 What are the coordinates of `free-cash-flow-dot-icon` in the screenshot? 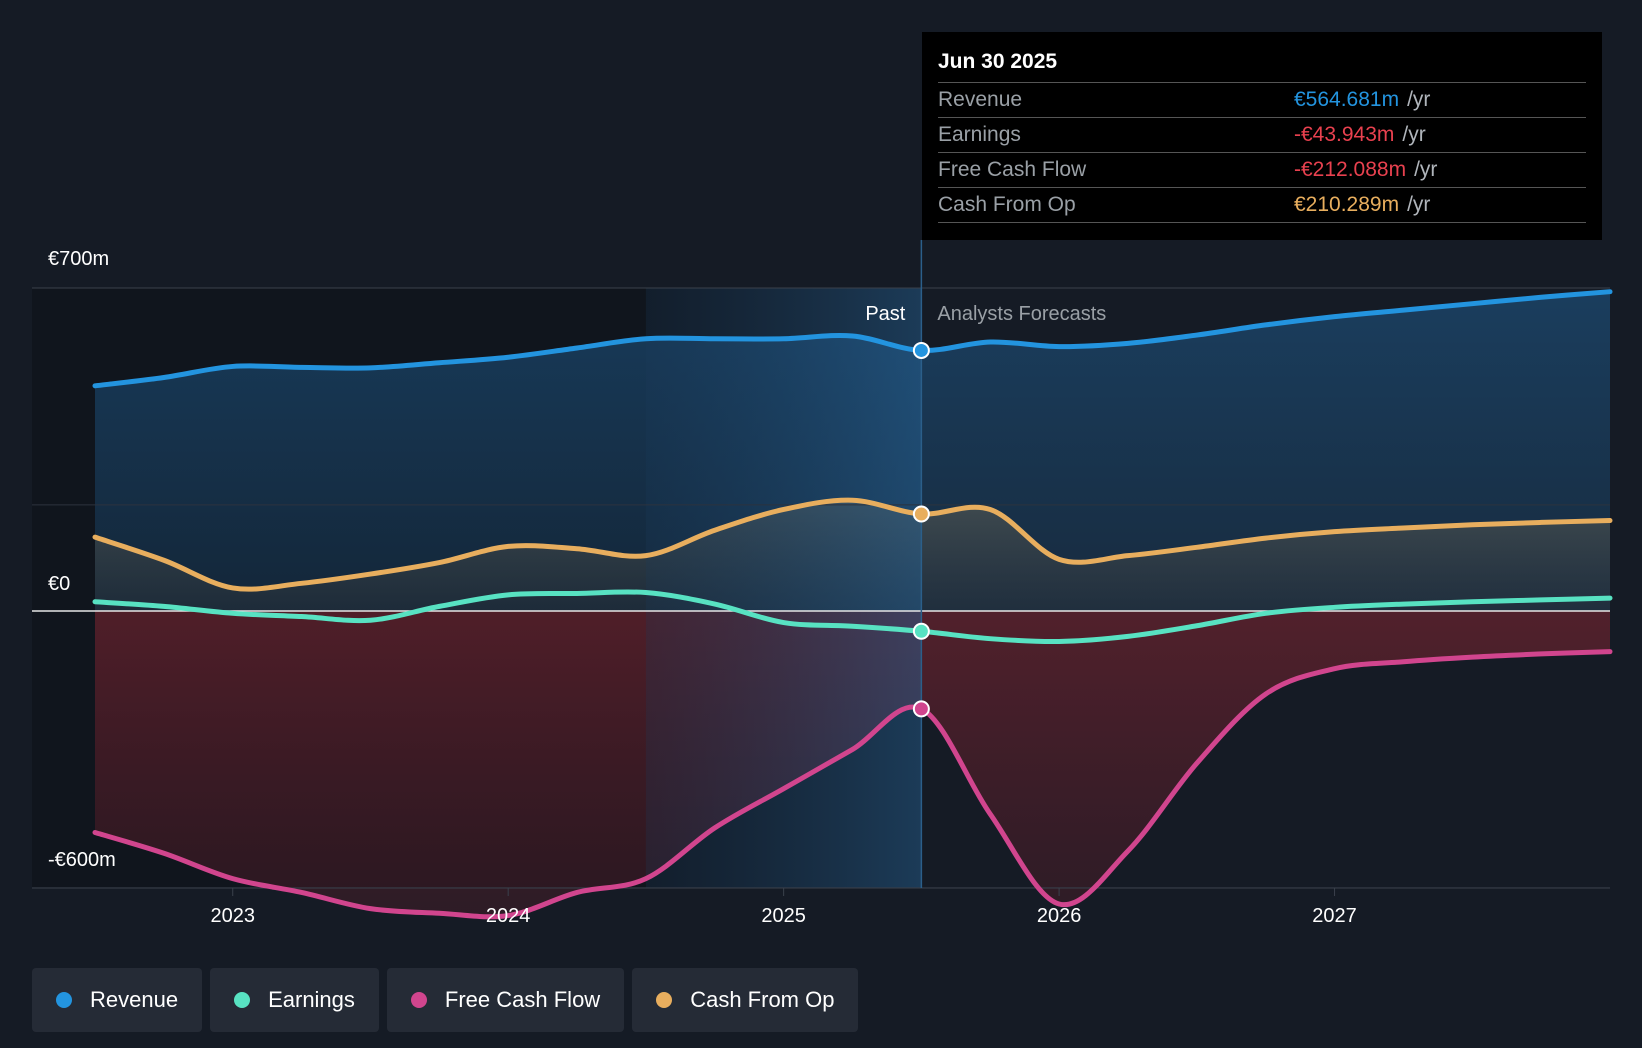 It's located at (418, 1000).